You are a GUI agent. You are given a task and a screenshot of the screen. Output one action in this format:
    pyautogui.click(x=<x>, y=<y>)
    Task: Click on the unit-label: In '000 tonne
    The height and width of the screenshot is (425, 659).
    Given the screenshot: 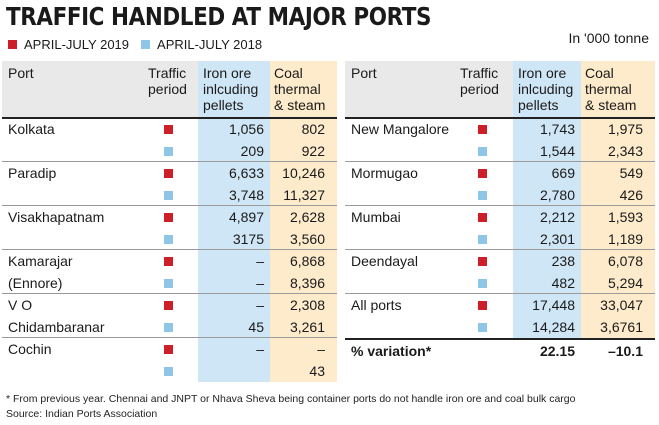 What is the action you would take?
    pyautogui.click(x=608, y=38)
    